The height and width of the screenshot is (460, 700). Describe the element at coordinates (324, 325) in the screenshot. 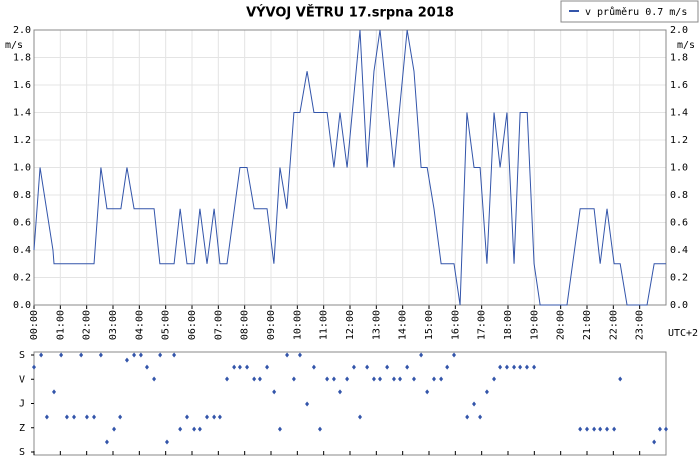

I see `x-tick-label: 11:00` at that location.